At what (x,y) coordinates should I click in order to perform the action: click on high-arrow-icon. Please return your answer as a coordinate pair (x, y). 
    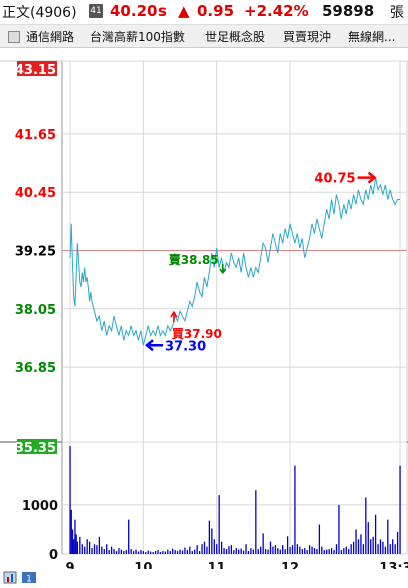
    Looking at the image, I should click on (367, 177).